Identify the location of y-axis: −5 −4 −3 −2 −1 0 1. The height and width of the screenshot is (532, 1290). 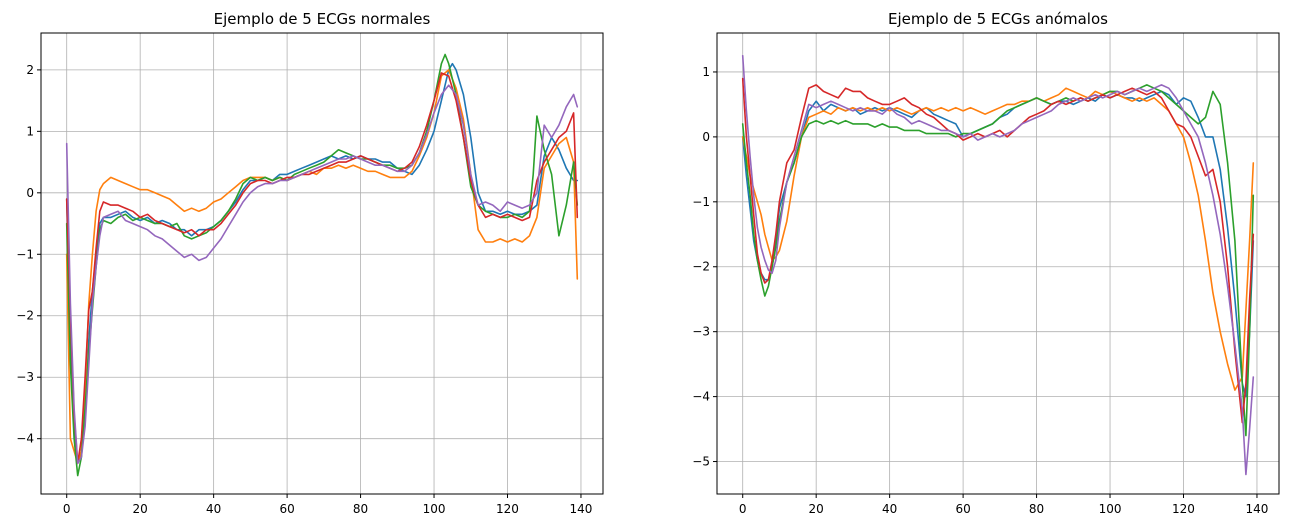
(704, 267).